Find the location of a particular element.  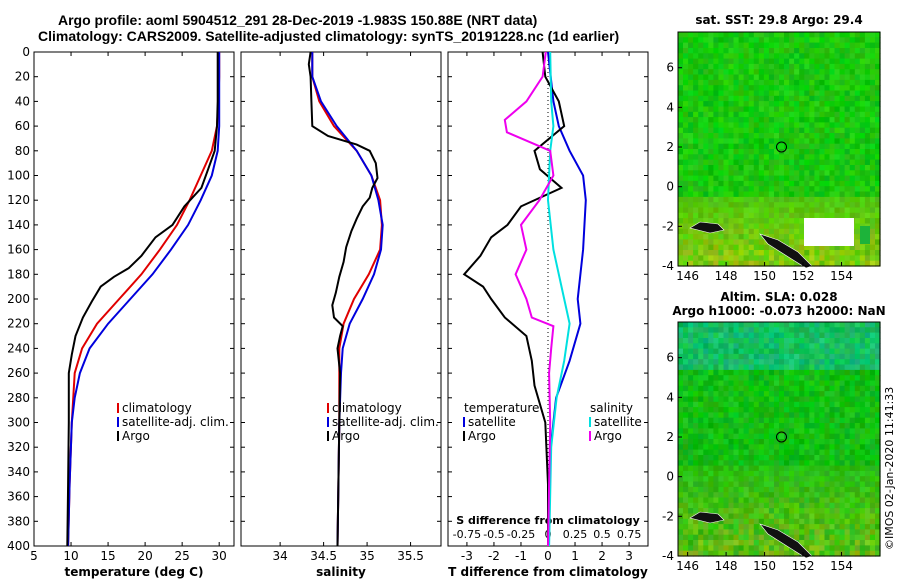

legend-label: Argo is located at coordinates (346, 436).